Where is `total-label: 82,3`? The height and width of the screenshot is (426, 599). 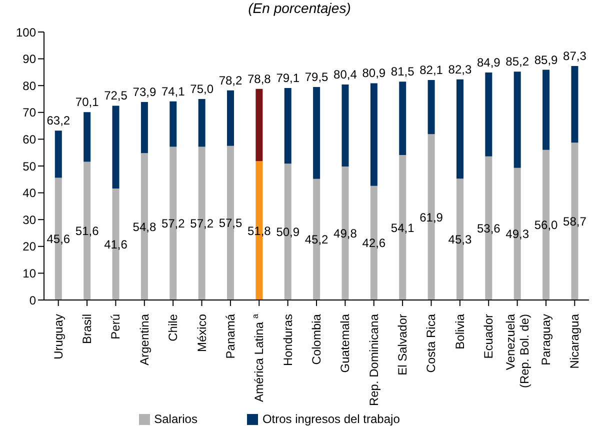
total-label: 82,3 is located at coordinates (460, 69).